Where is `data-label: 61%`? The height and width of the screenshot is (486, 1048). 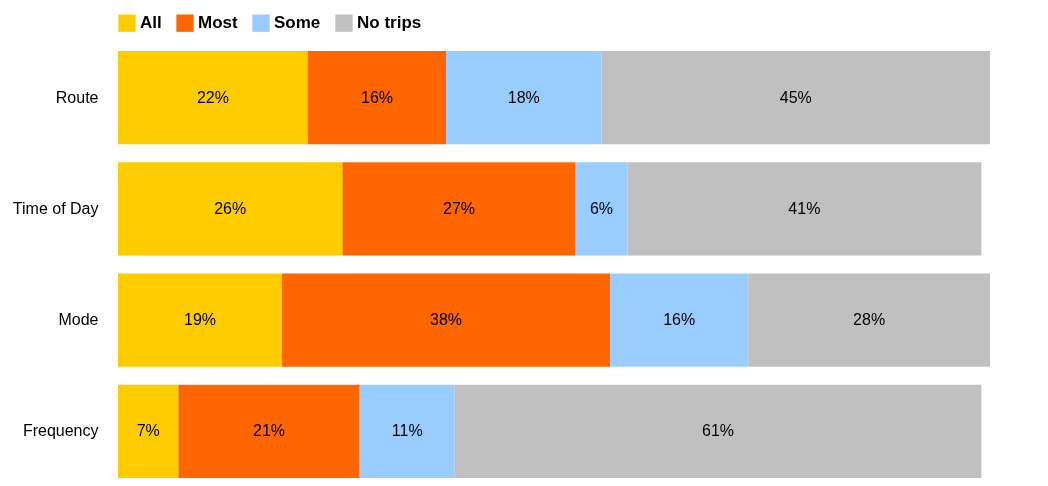 data-label: 61% is located at coordinates (718, 431).